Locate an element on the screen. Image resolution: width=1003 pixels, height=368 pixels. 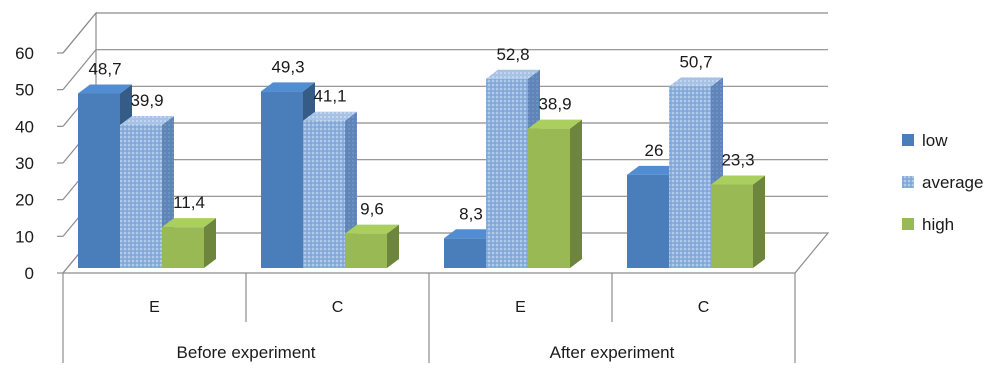
data-label: 38,9 is located at coordinates (554, 104).